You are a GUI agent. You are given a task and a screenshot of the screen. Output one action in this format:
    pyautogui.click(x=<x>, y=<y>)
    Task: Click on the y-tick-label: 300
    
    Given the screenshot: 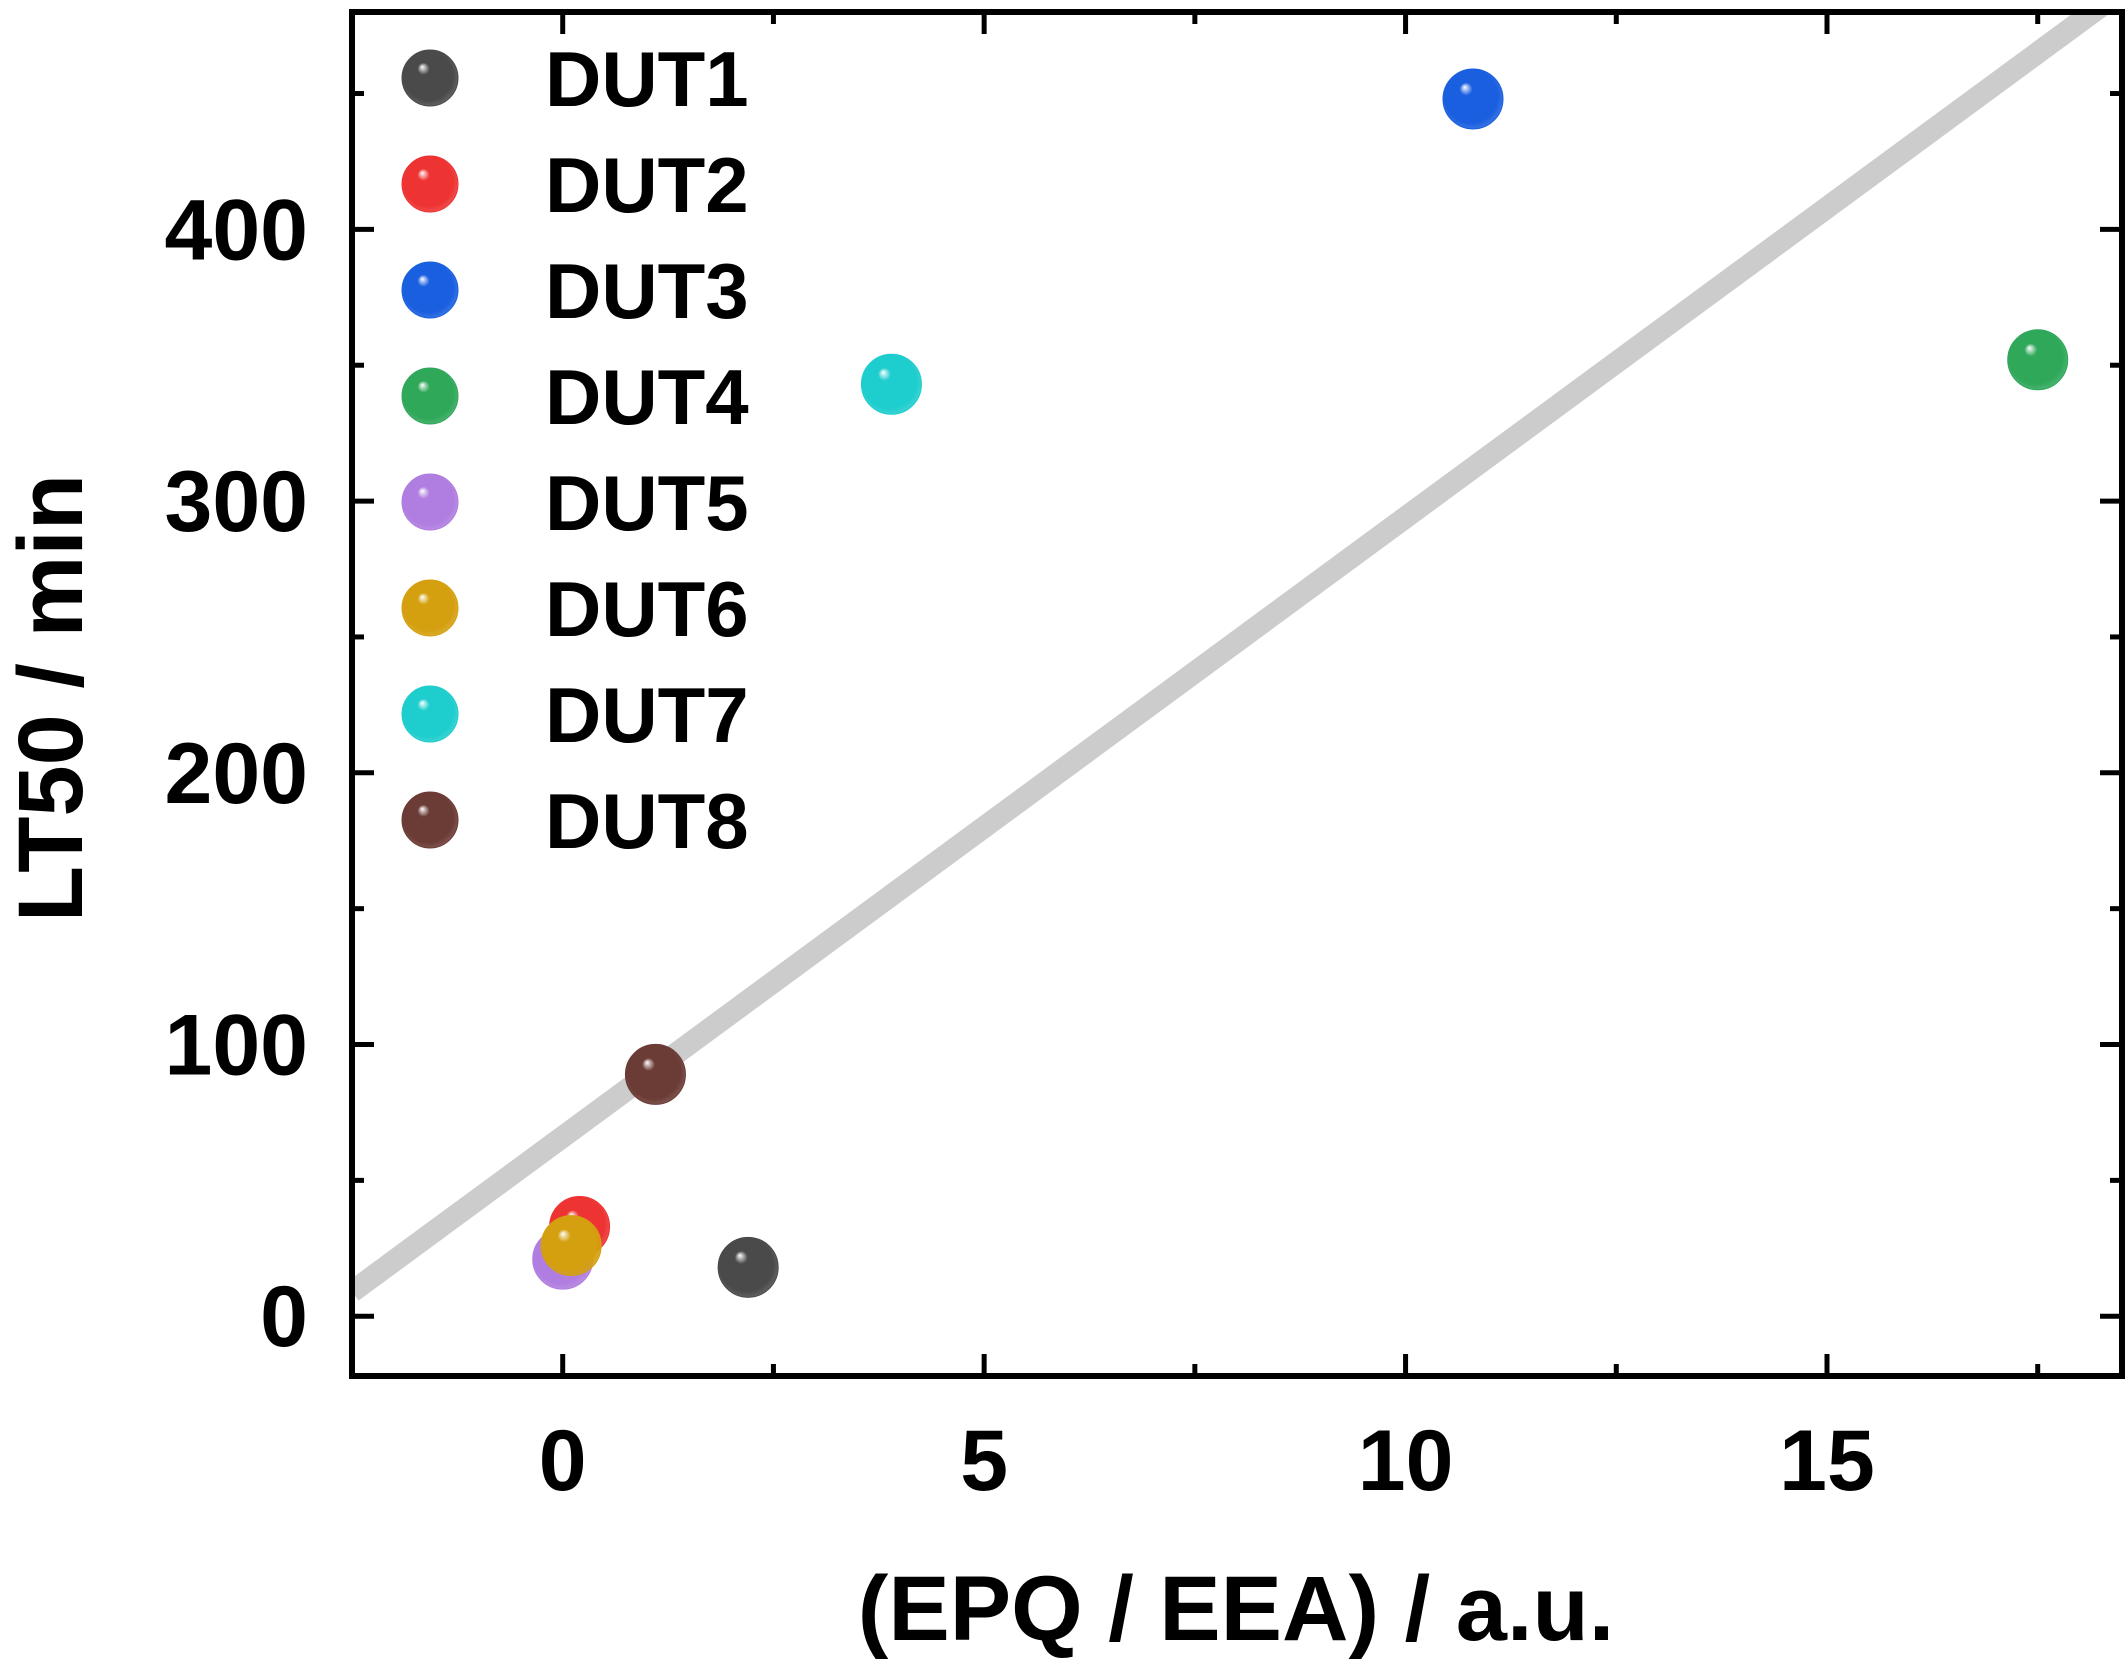 What is the action you would take?
    pyautogui.click(x=237, y=502)
    